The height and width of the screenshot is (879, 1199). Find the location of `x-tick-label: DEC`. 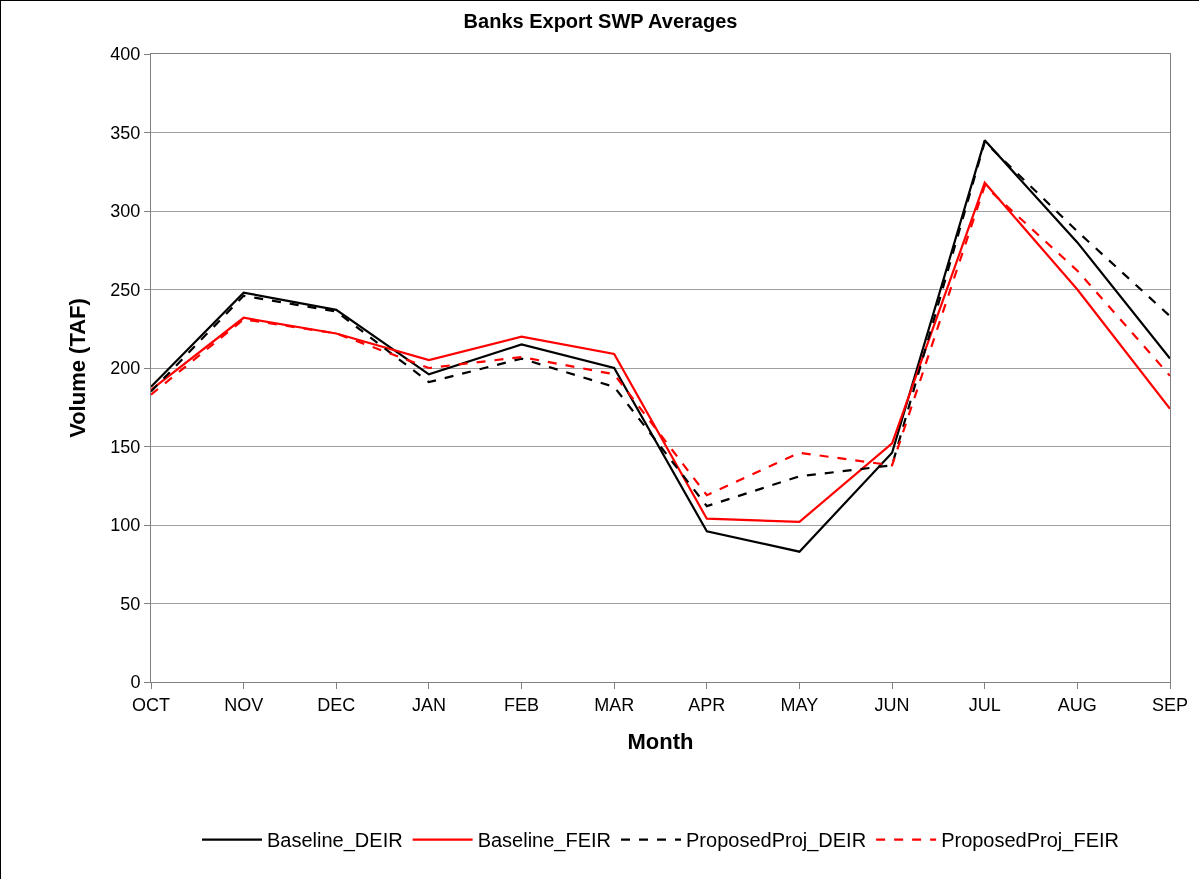

x-tick-label: DEC is located at coordinates (336, 704).